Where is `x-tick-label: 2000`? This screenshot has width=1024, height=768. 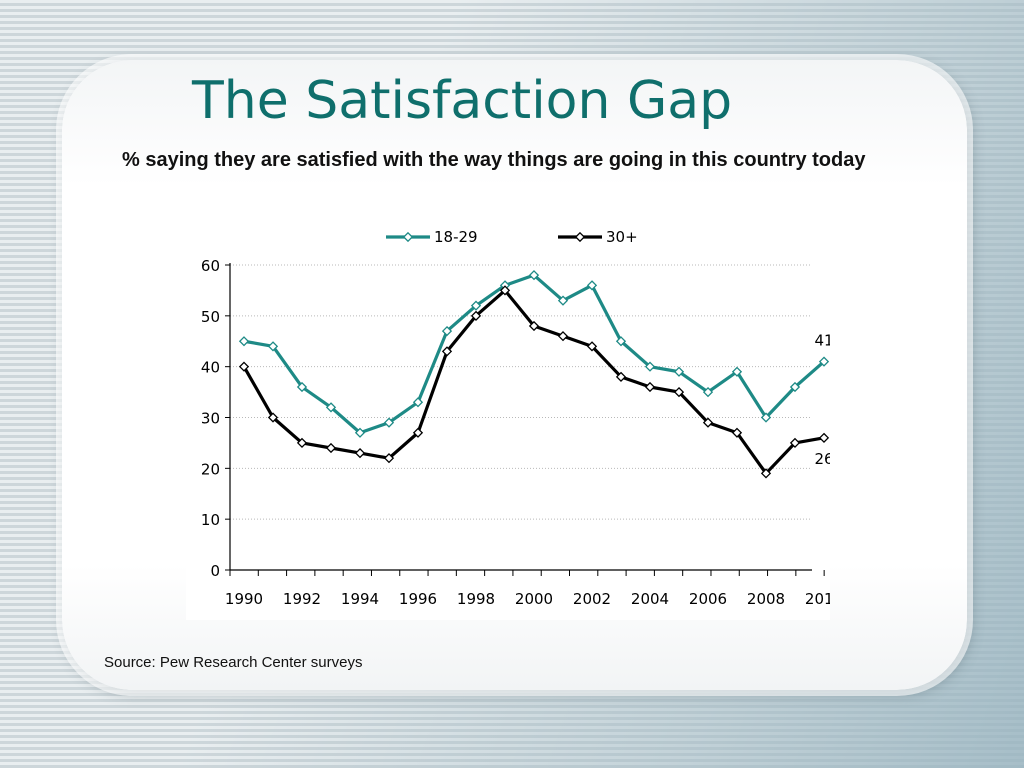
x-tick-label: 2000 is located at coordinates (534, 599).